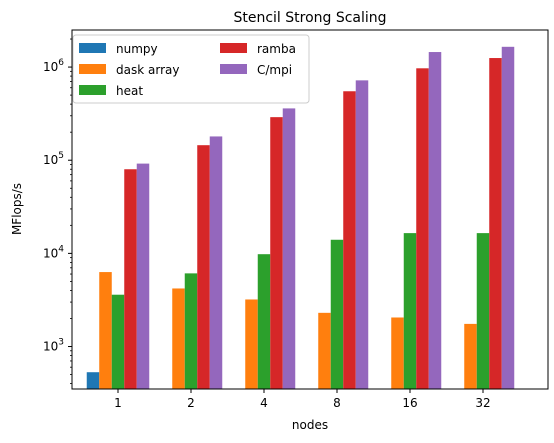  What do you see at coordinates (191, 403) in the screenshot?
I see `x-tick-label: 2` at bounding box center [191, 403].